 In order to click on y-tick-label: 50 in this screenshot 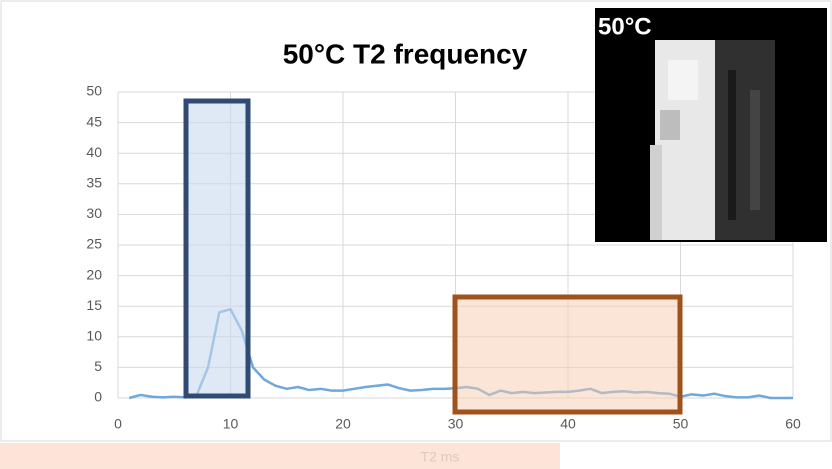, I will do `click(94, 91)`.